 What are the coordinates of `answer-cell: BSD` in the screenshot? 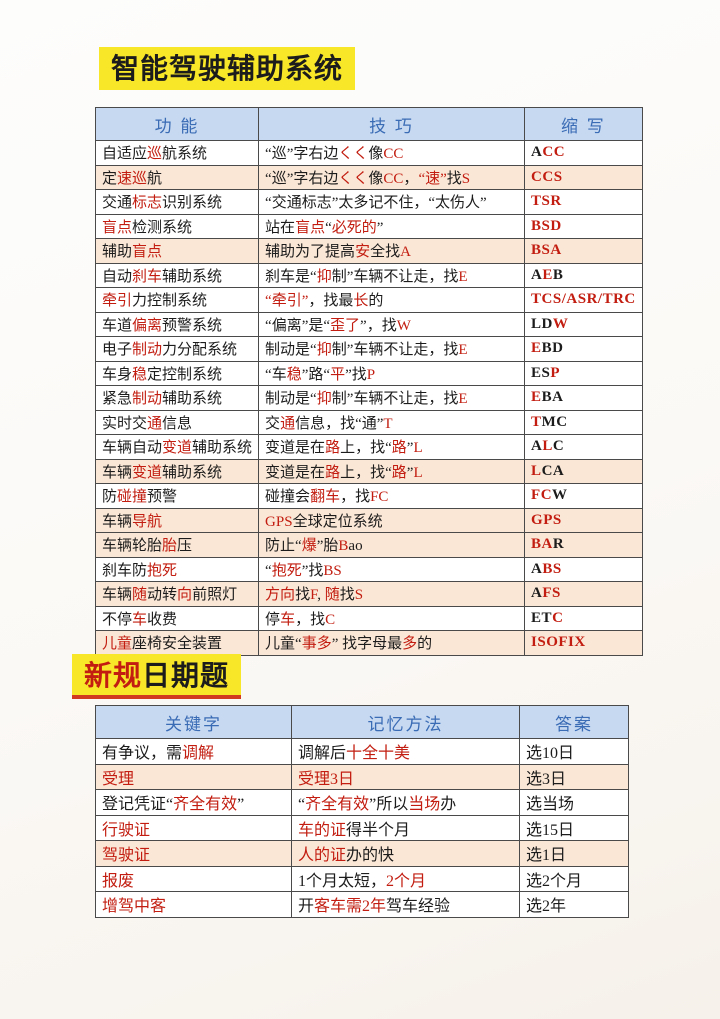 It's located at (583, 226).